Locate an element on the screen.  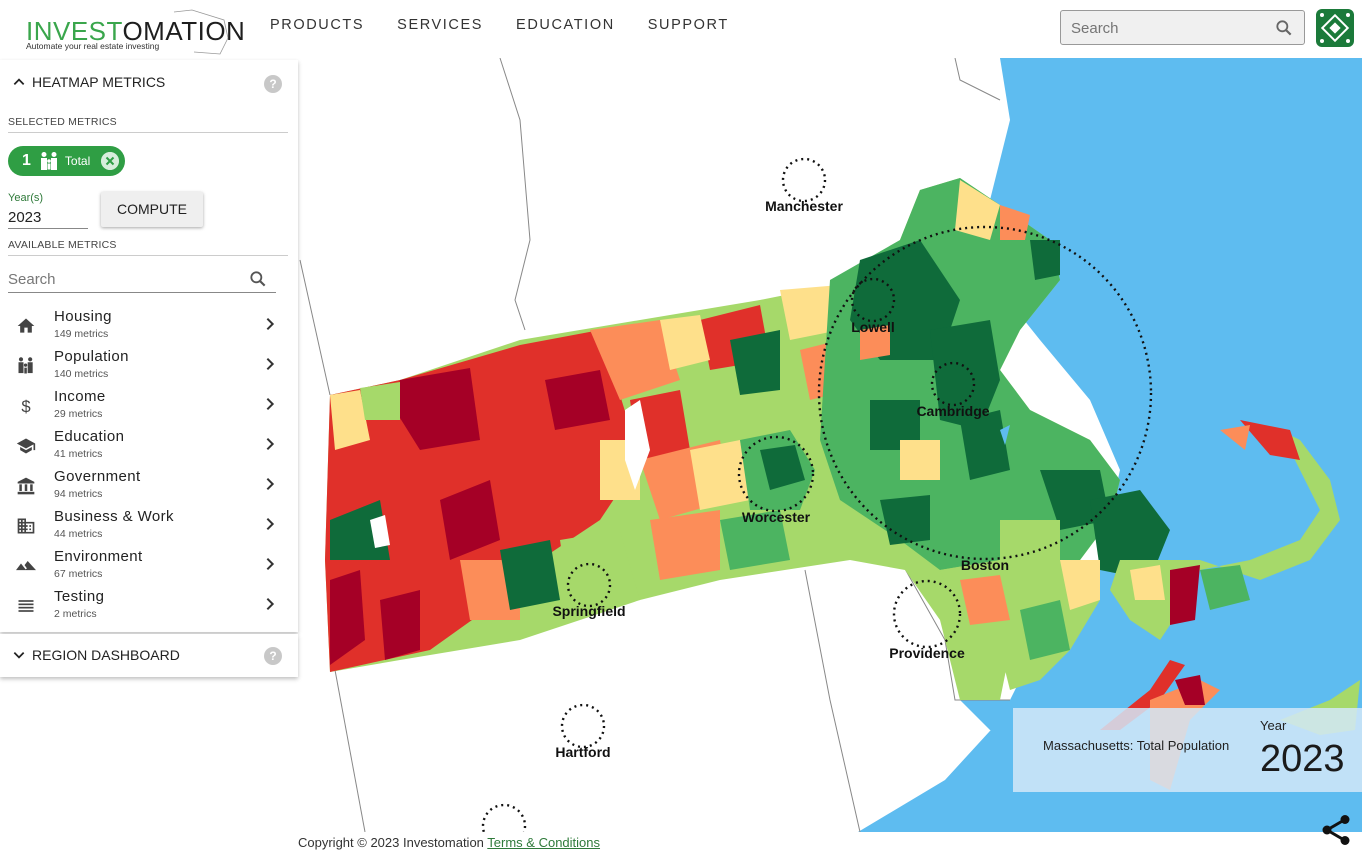
metrics-search-placeholder: Search is located at coordinates (32, 279).